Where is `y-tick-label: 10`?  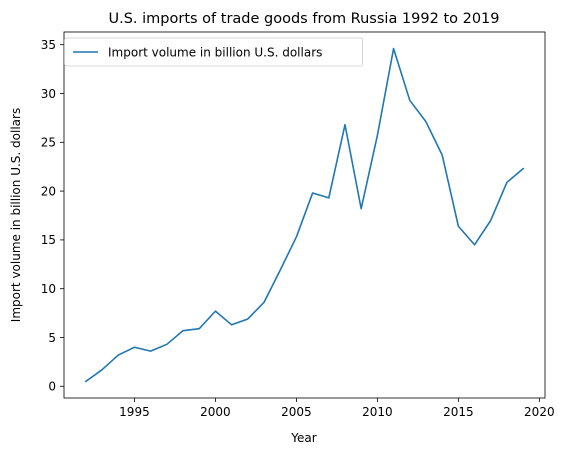
y-tick-label: 10 is located at coordinates (48, 289).